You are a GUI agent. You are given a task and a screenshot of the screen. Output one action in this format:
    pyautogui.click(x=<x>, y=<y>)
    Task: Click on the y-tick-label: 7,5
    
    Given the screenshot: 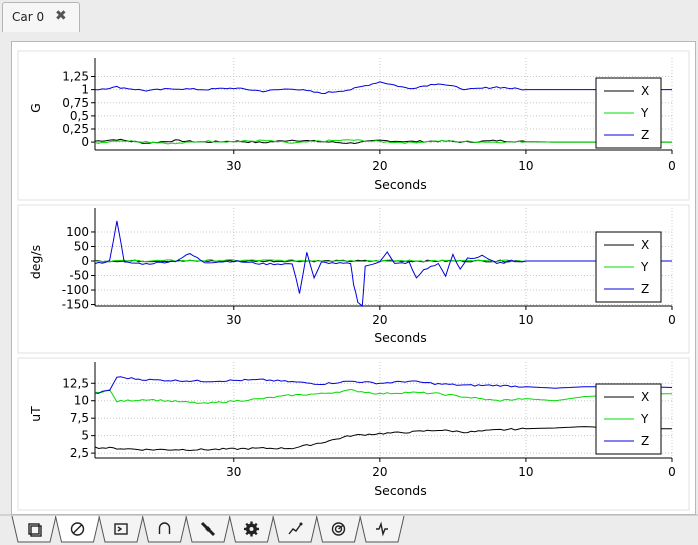 What is the action you would take?
    pyautogui.click(x=79, y=418)
    